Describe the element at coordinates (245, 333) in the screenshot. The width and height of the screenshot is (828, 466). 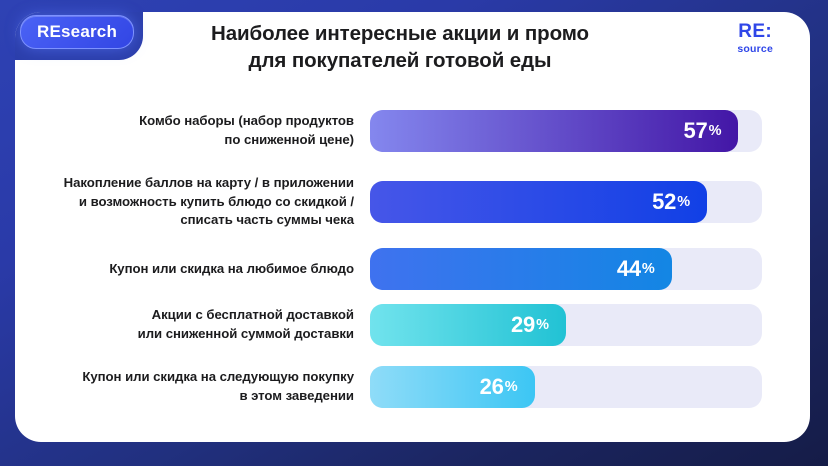
I see `bar-category-label-line: или сниженной суммой доставки` at that location.